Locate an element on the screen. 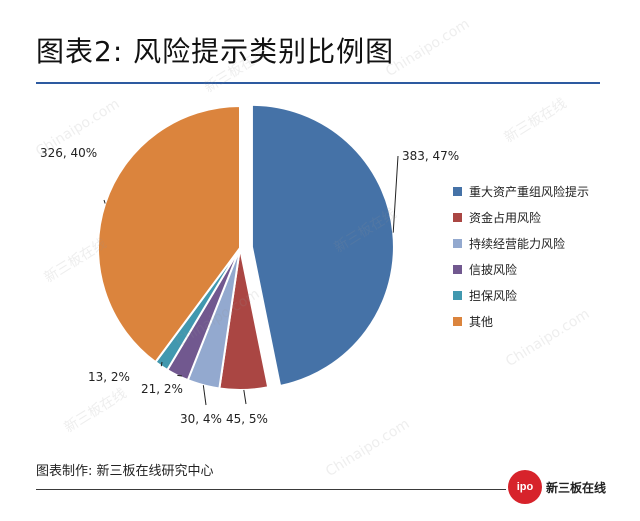 This screenshot has width=640, height=521. legend-item: 其他 is located at coordinates (521, 321).